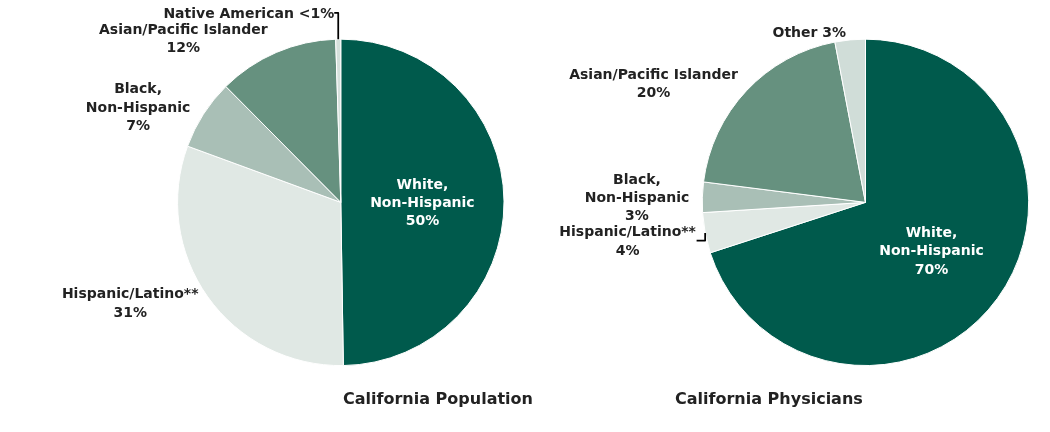 The image size is (1050, 432). What do you see at coordinates (769, 398) in the screenshot?
I see `text: California Physicians` at bounding box center [769, 398].